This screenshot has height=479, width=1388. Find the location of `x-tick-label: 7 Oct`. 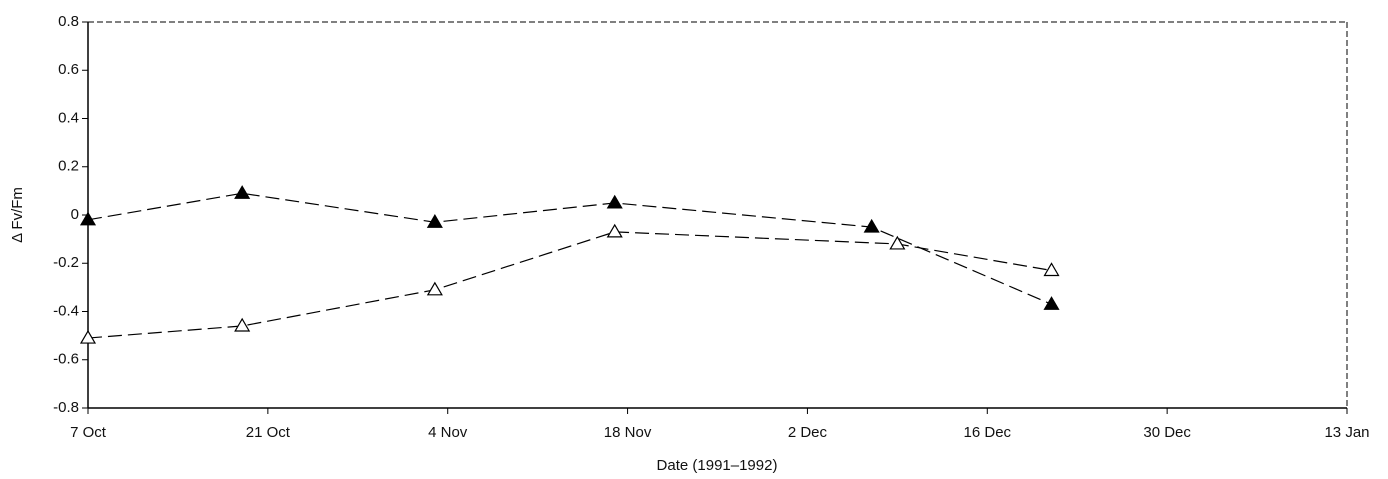

x-tick-label: 7 Oct is located at coordinates (88, 432).